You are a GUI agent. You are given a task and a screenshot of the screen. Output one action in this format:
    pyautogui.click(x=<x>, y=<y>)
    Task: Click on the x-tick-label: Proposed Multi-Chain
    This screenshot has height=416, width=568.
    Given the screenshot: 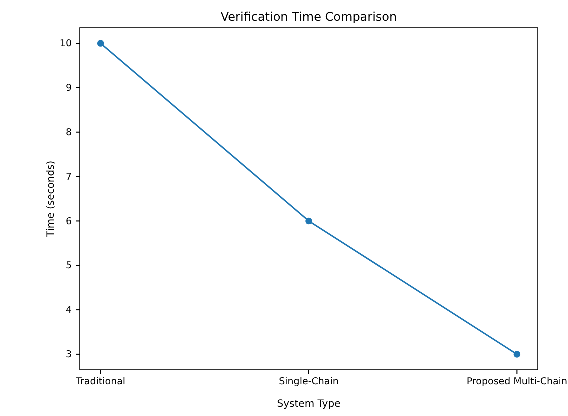 What is the action you would take?
    pyautogui.click(x=517, y=382)
    